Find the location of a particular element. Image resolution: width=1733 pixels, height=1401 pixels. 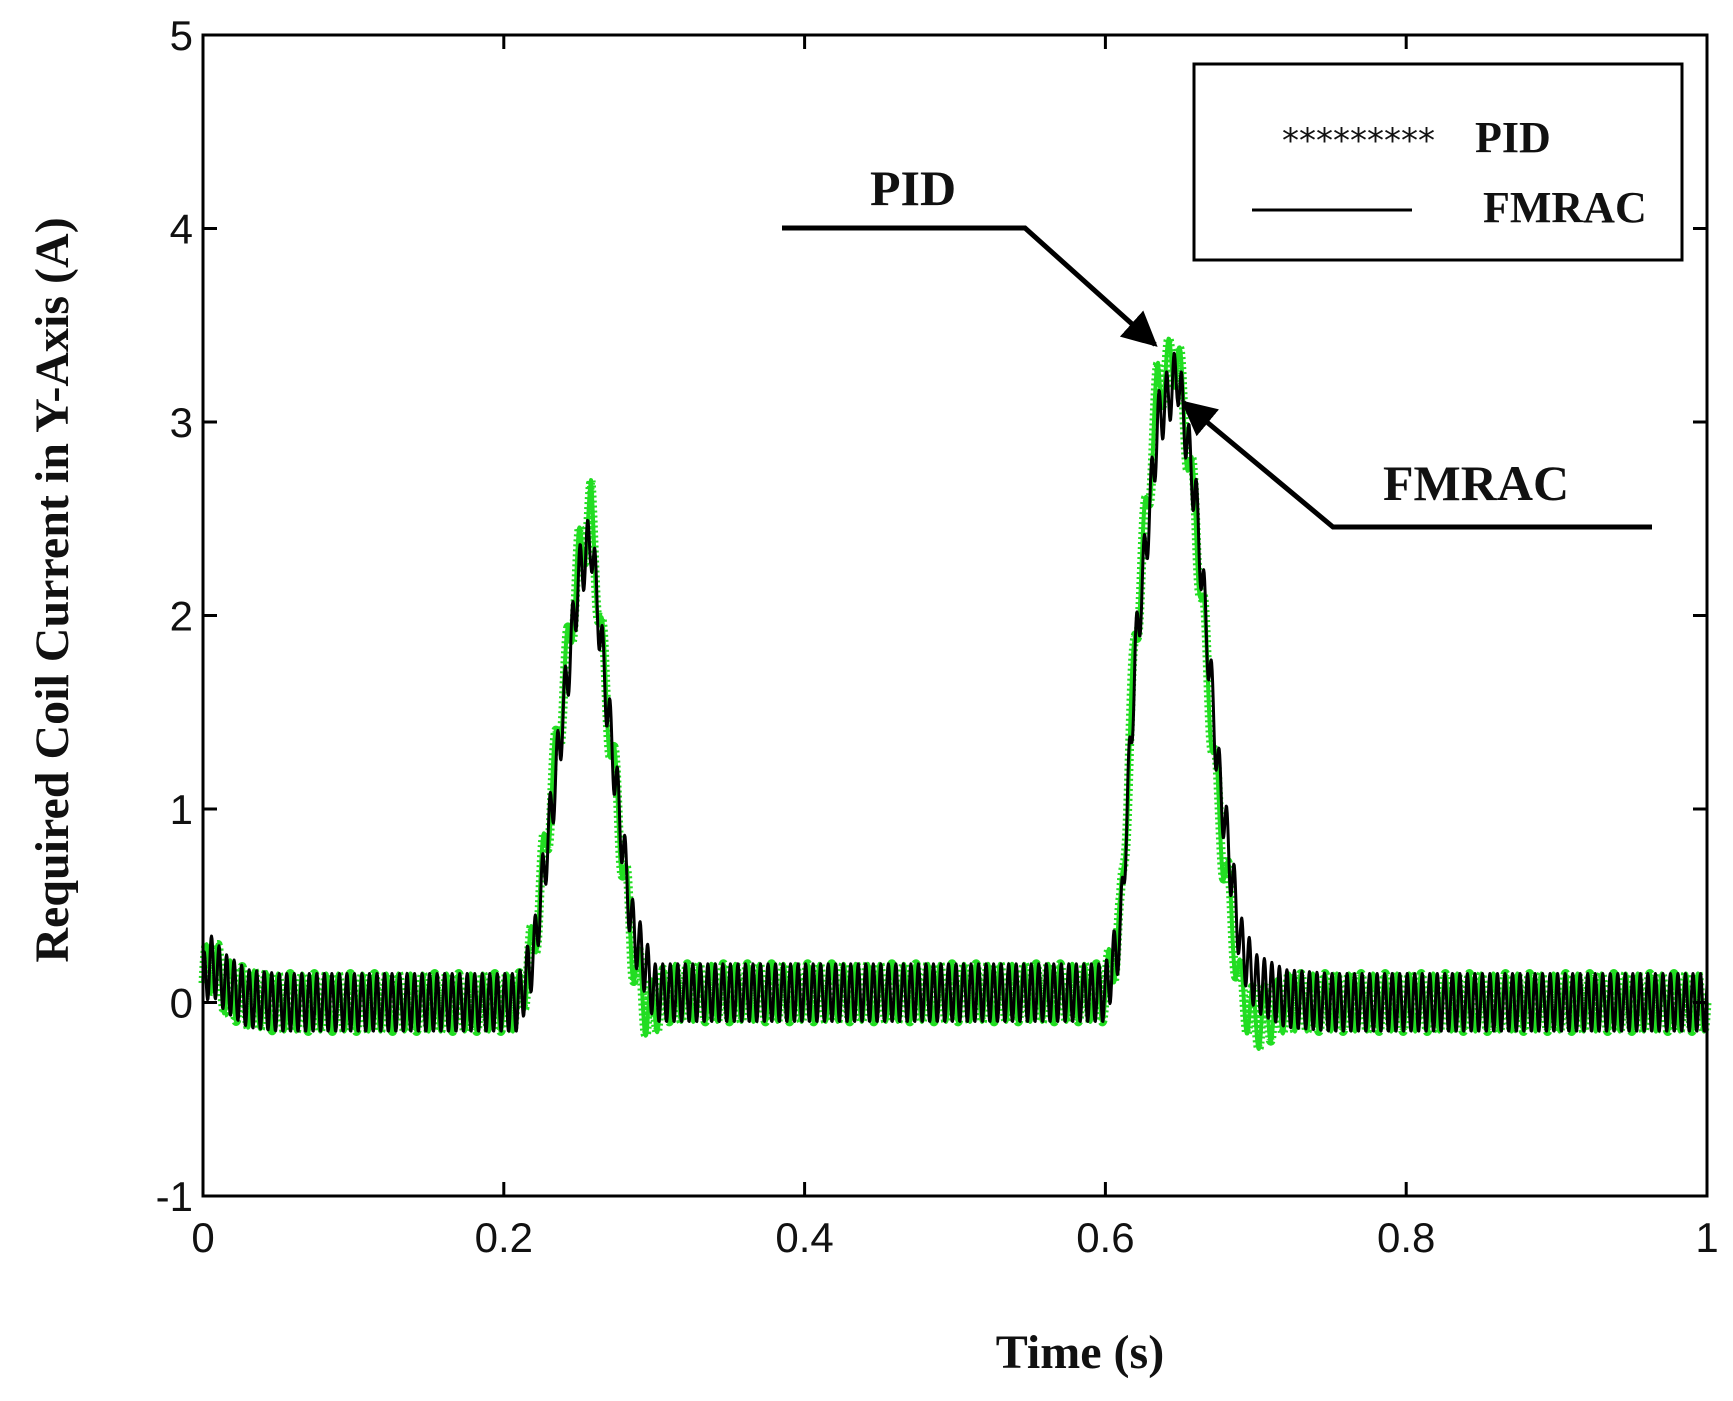

y-tick-label: 1 is located at coordinates (181, 809).